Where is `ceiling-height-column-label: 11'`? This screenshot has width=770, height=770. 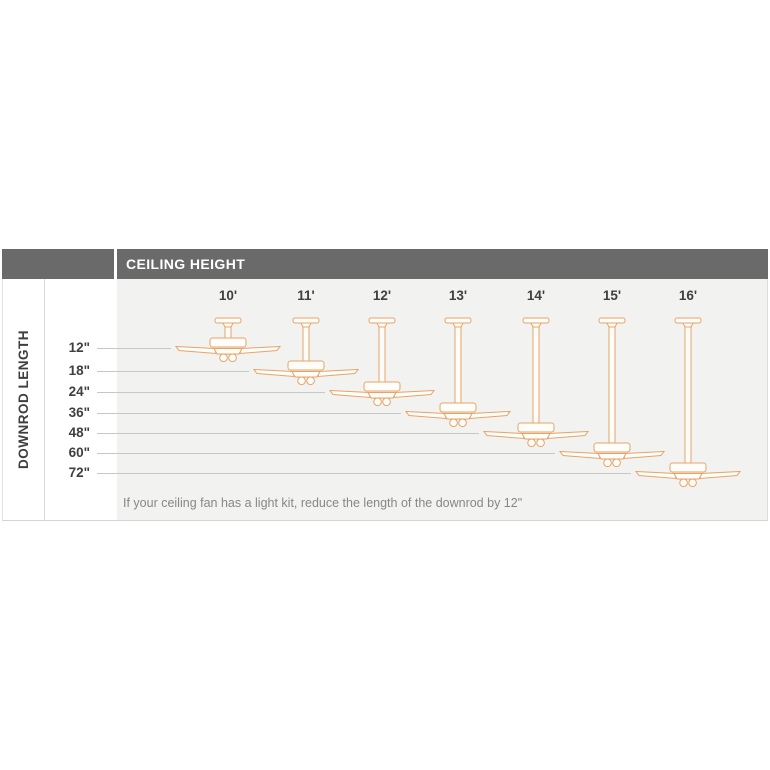
ceiling-height-column-label: 11' is located at coordinates (306, 295).